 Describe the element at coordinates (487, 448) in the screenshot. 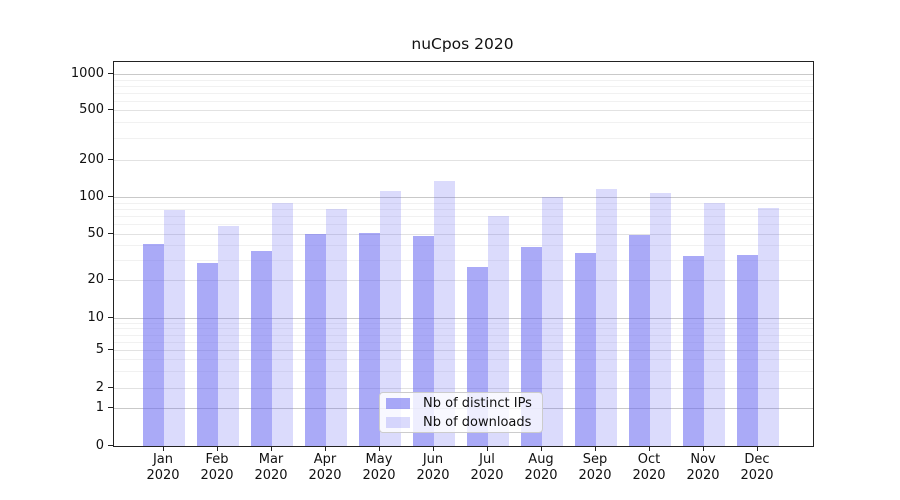

I see `x-tick-mark-jul` at that location.